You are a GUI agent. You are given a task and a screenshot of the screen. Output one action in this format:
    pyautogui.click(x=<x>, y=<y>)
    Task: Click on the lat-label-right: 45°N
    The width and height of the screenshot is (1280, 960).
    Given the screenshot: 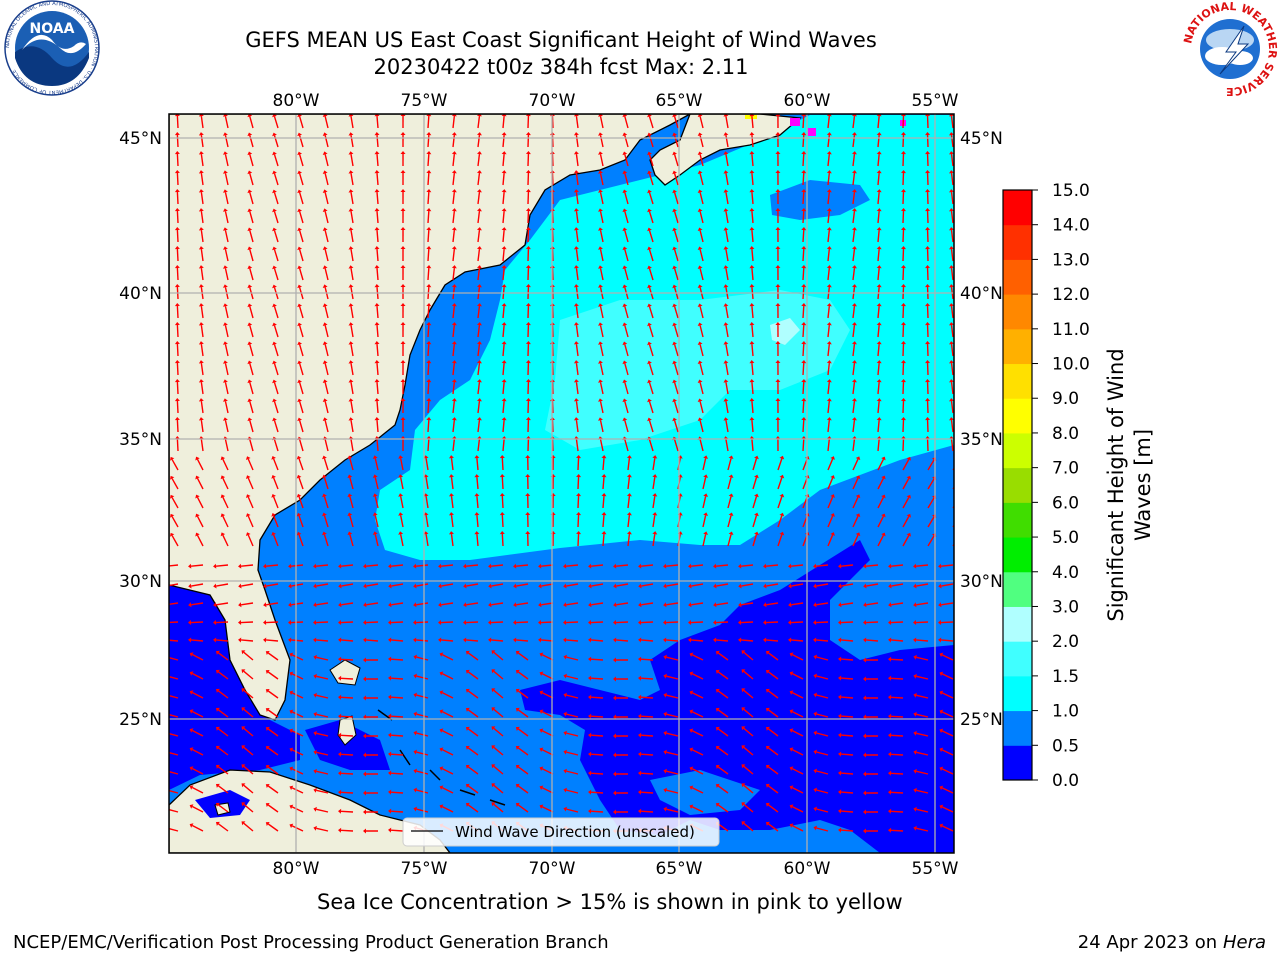 What is the action you would take?
    pyautogui.click(x=981, y=139)
    